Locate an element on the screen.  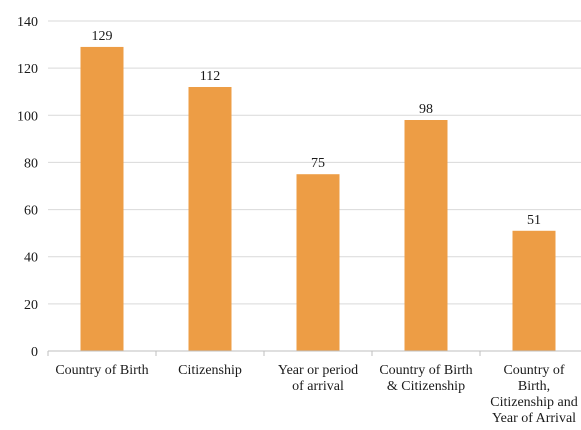
data-label: 51 is located at coordinates (534, 220).